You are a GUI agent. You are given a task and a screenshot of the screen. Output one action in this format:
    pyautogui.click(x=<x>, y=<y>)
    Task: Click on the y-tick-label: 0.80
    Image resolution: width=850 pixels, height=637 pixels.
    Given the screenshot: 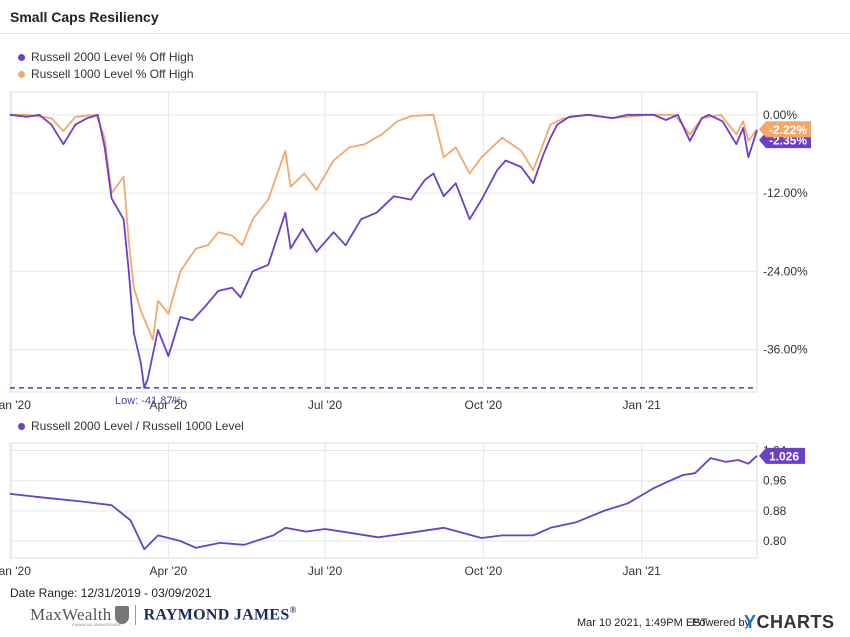 What is the action you would take?
    pyautogui.click(x=775, y=541)
    